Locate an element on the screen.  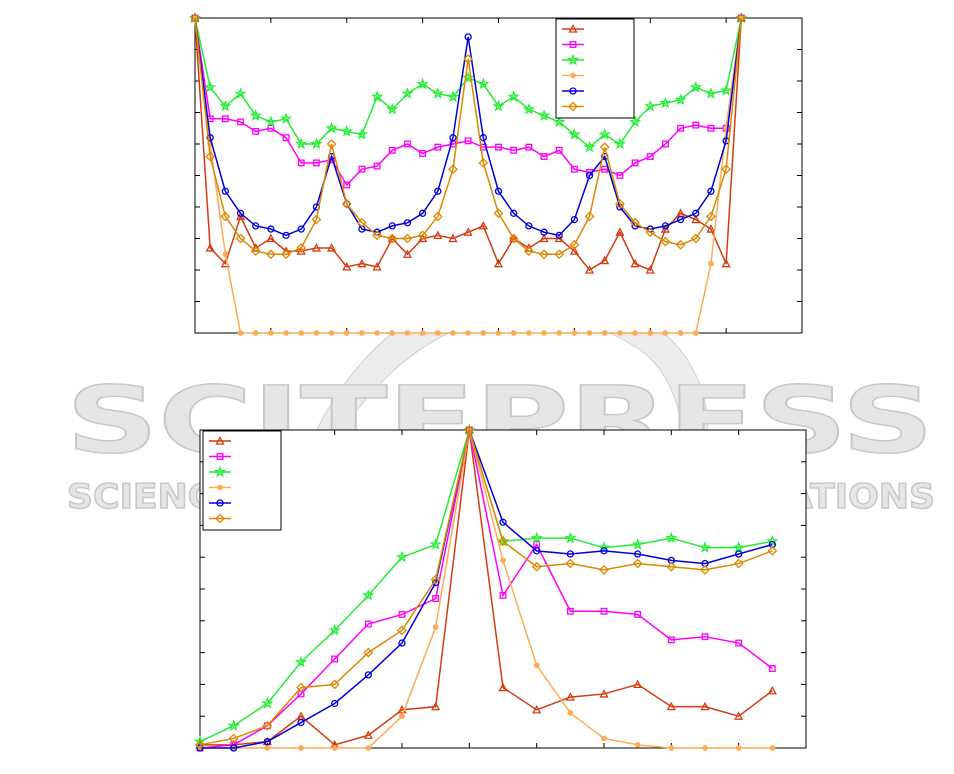
series-line is located at coordinates (468, 102).